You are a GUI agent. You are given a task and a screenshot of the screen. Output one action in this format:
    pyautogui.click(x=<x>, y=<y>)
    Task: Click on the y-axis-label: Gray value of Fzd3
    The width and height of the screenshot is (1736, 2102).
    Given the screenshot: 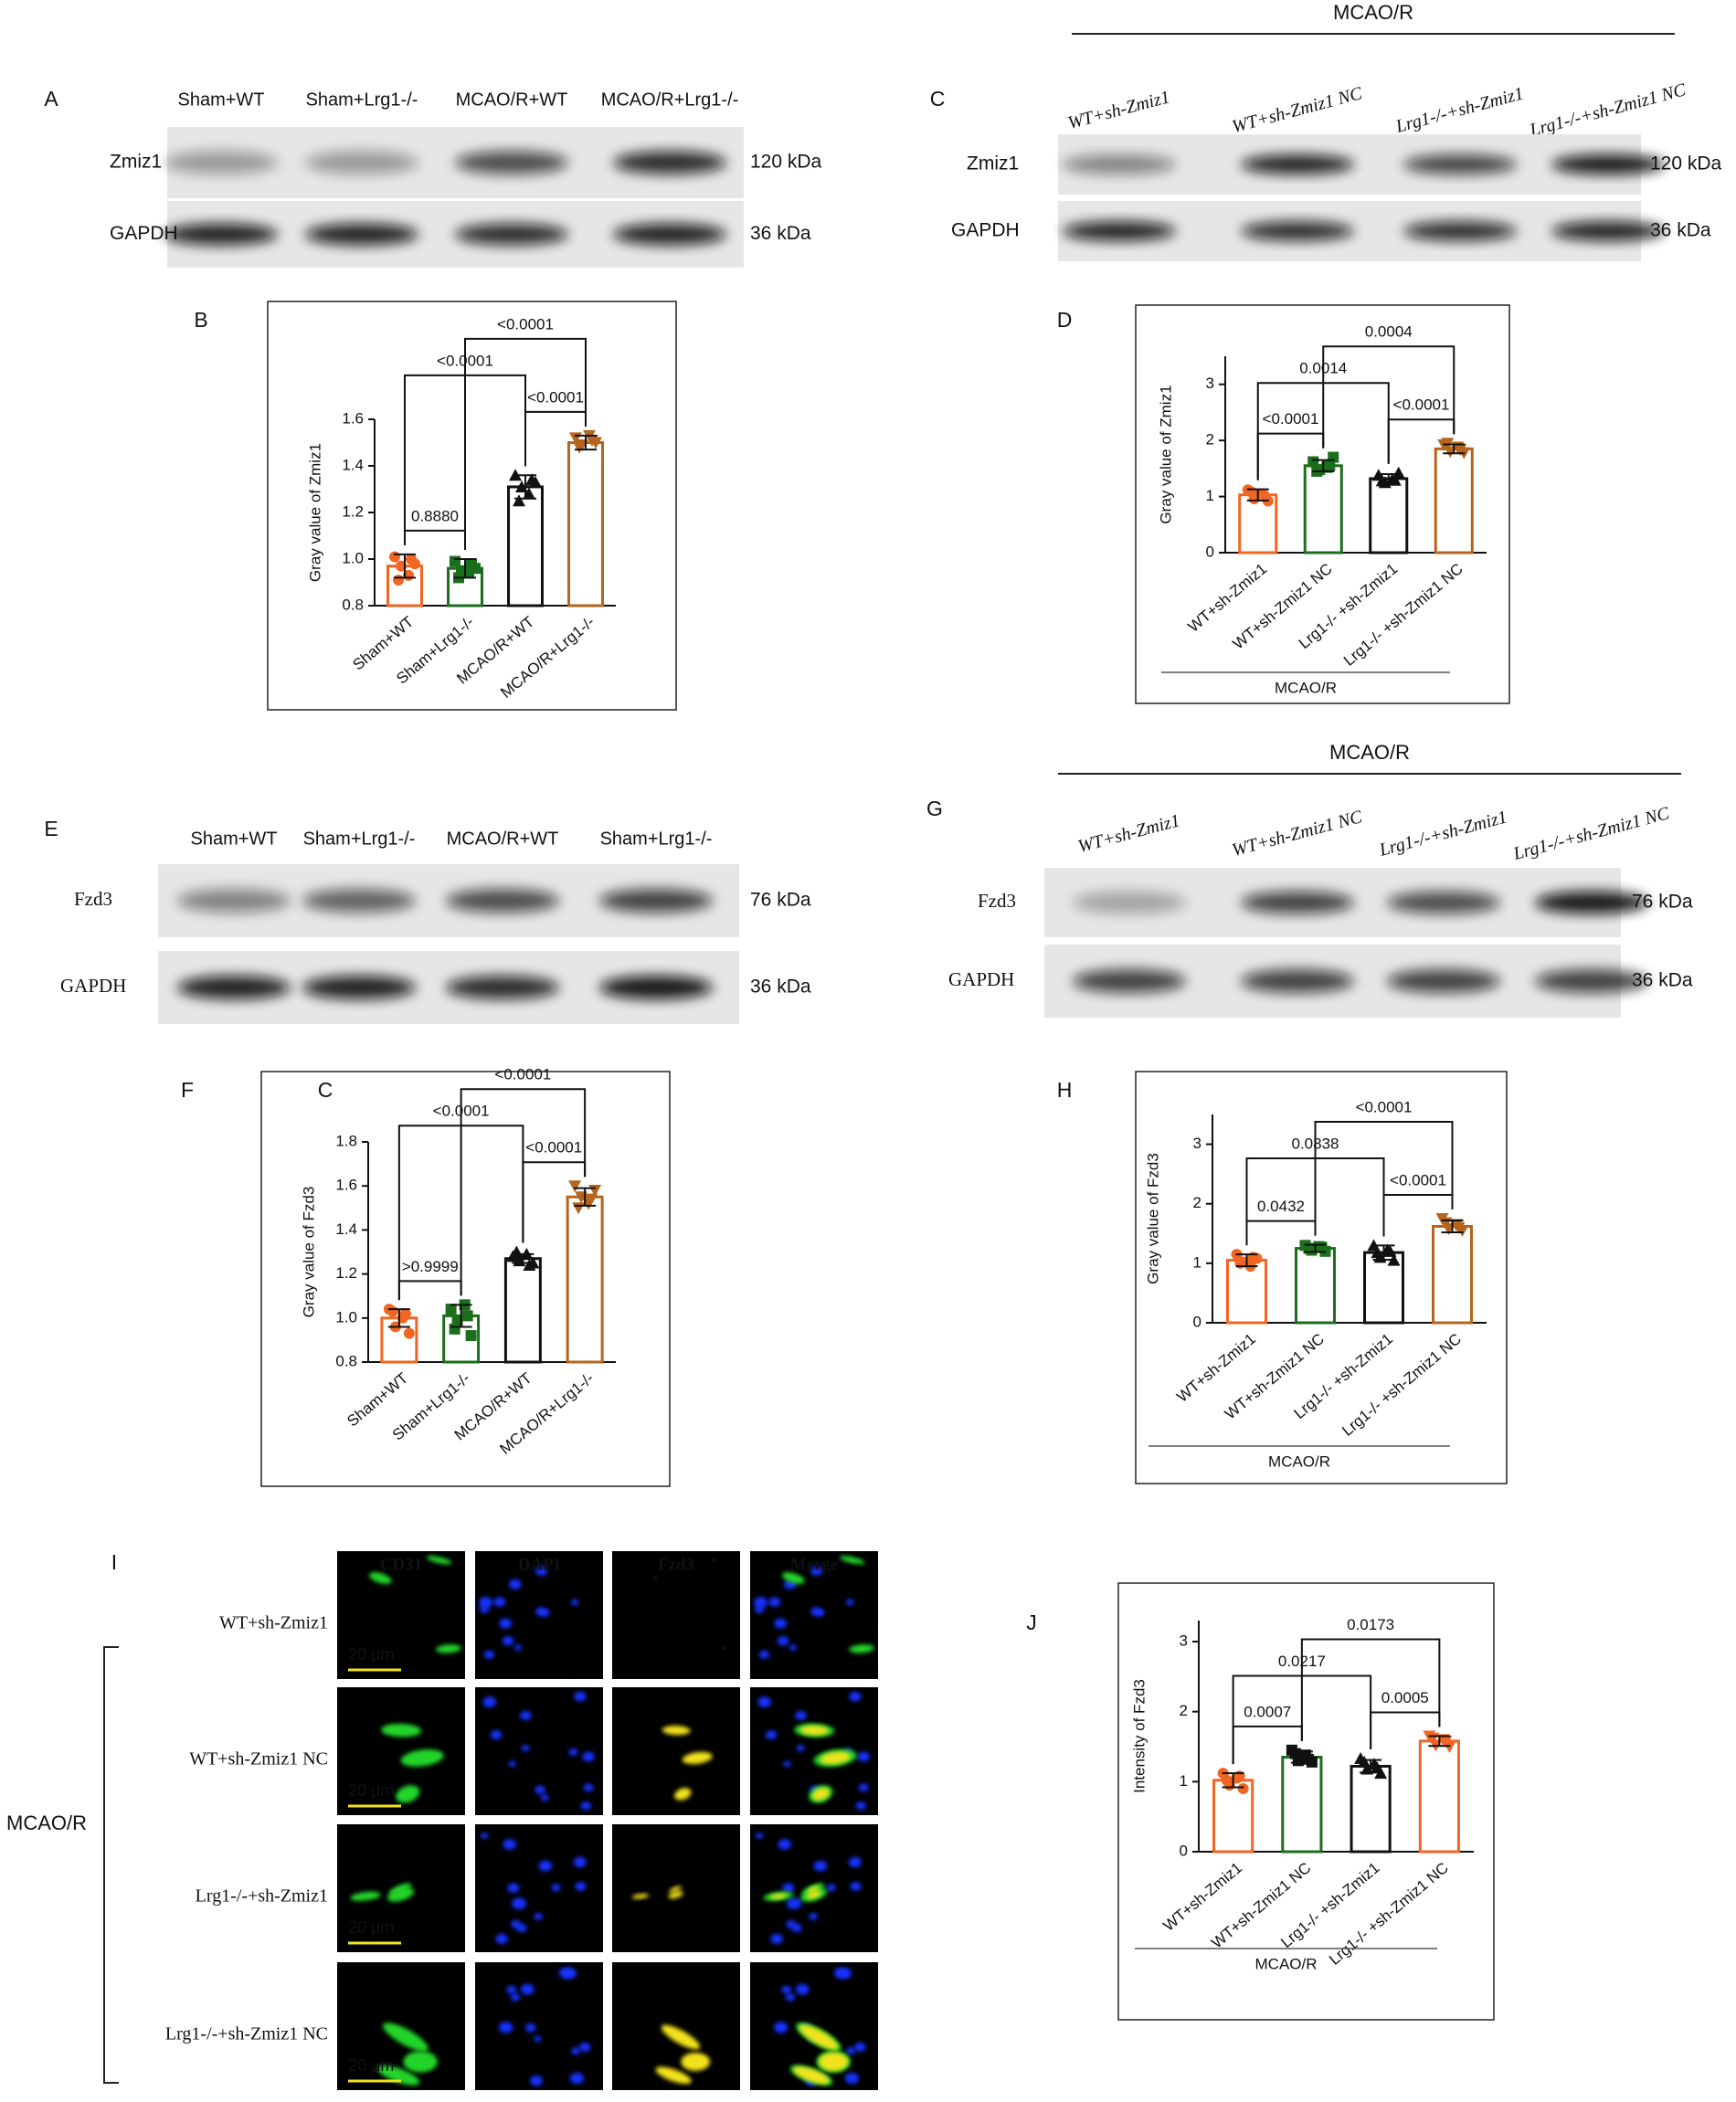 What is the action you would take?
    pyautogui.click(x=1152, y=1218)
    